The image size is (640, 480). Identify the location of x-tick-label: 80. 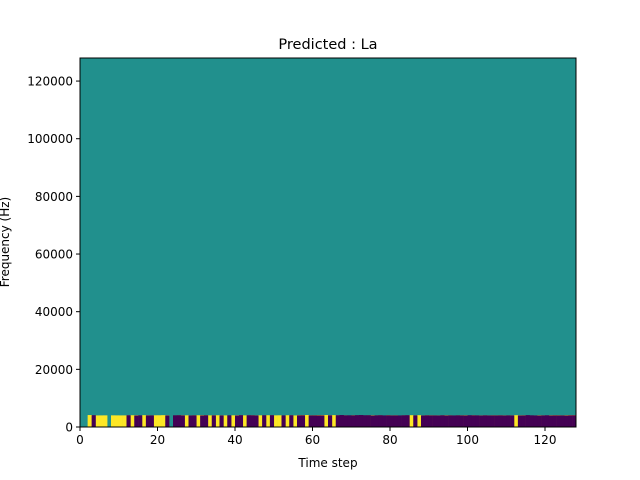
(389, 440).